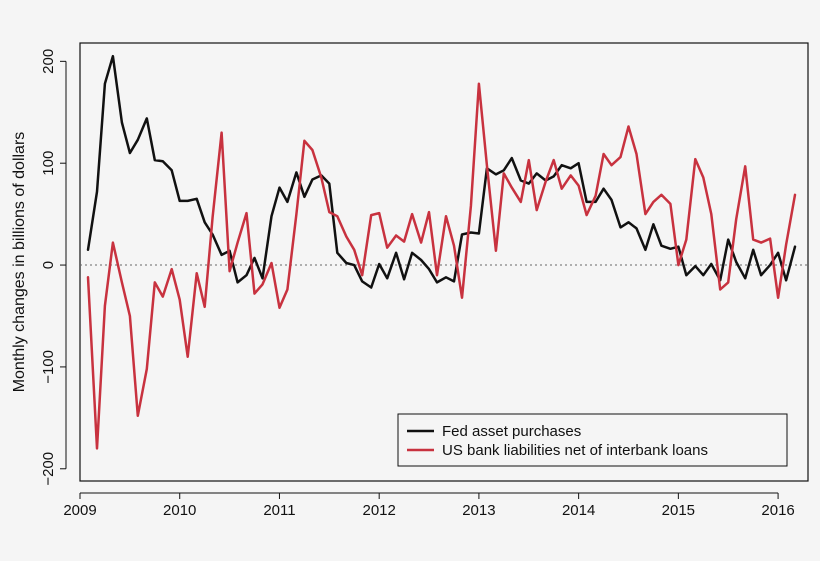 The height and width of the screenshot is (561, 820). What do you see at coordinates (678, 510) in the screenshot?
I see `x-tick-label: 2015` at bounding box center [678, 510].